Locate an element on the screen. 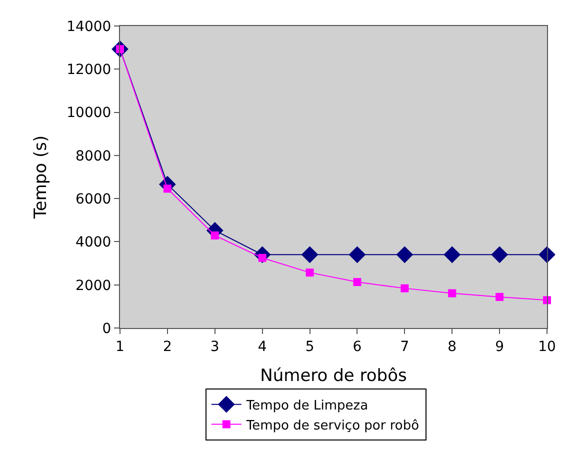 The image size is (568, 458). x-axis-title: Número de robôs is located at coordinates (333, 376).